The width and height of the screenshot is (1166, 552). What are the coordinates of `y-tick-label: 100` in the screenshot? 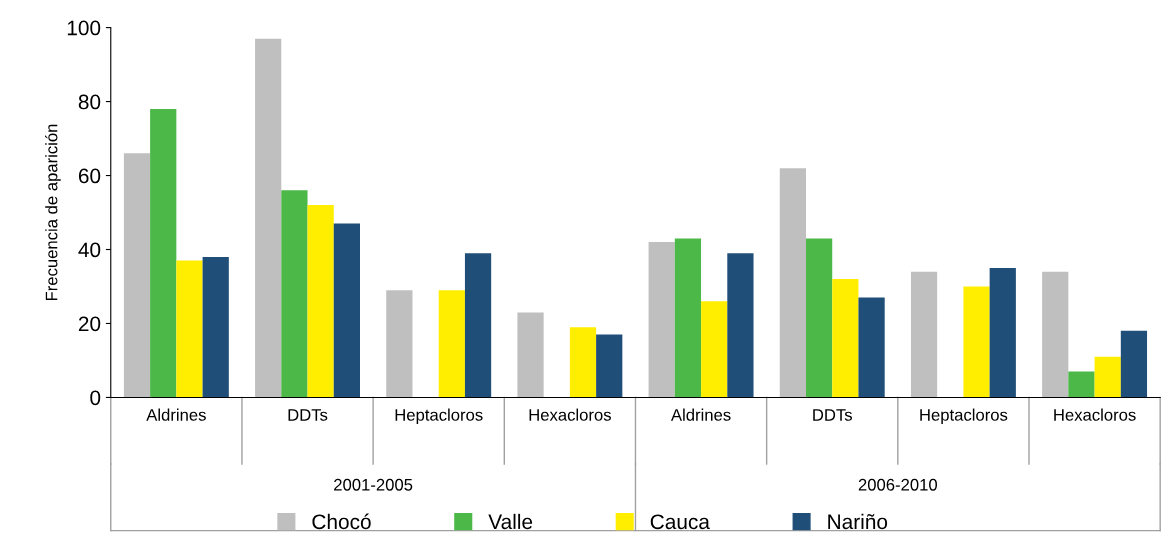 It's located at (84, 28).